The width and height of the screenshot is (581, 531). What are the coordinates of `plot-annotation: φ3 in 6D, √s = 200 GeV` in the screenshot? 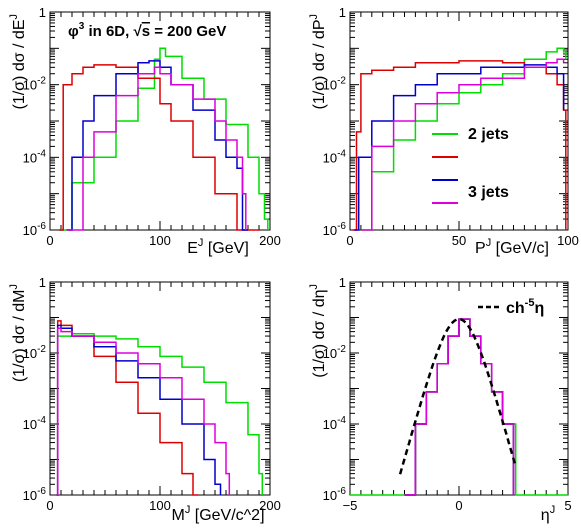 It's located at (147, 30).